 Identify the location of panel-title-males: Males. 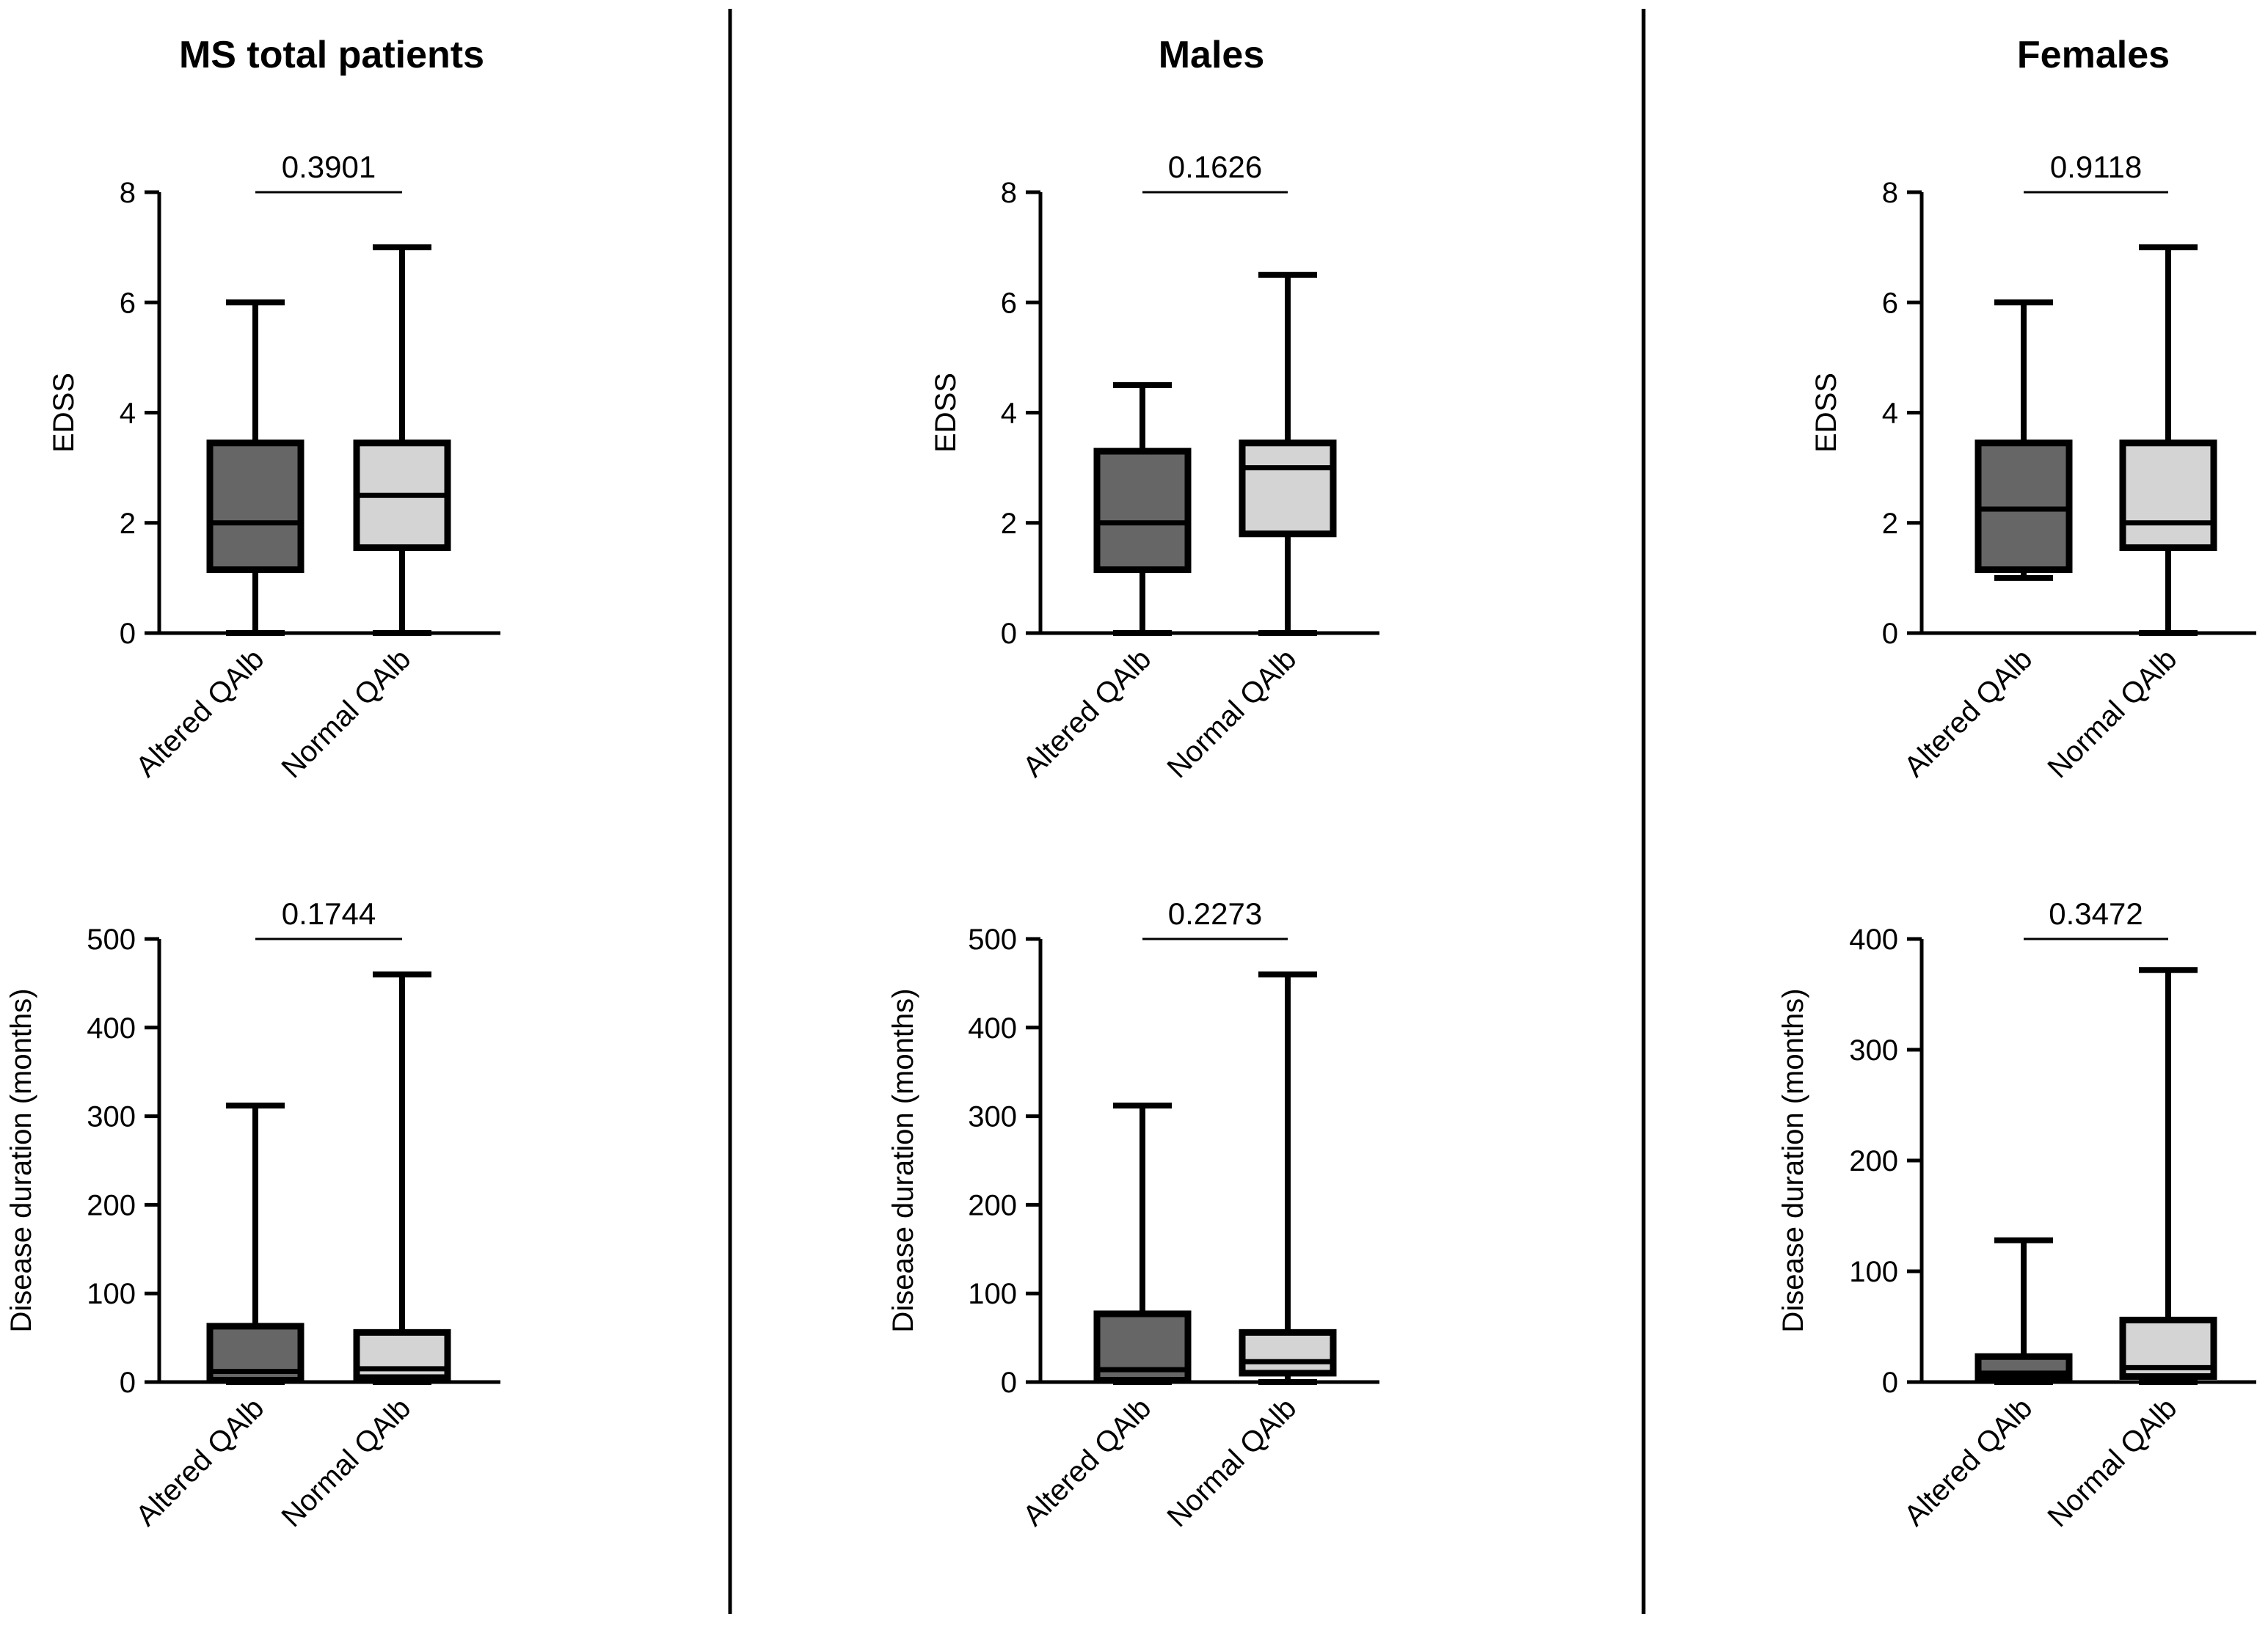
(1212, 55).